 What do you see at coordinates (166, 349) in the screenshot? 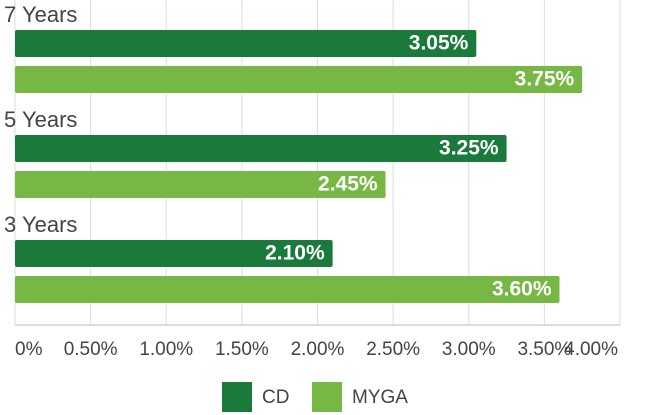
I see `x-tick-label: 1.00%` at bounding box center [166, 349].